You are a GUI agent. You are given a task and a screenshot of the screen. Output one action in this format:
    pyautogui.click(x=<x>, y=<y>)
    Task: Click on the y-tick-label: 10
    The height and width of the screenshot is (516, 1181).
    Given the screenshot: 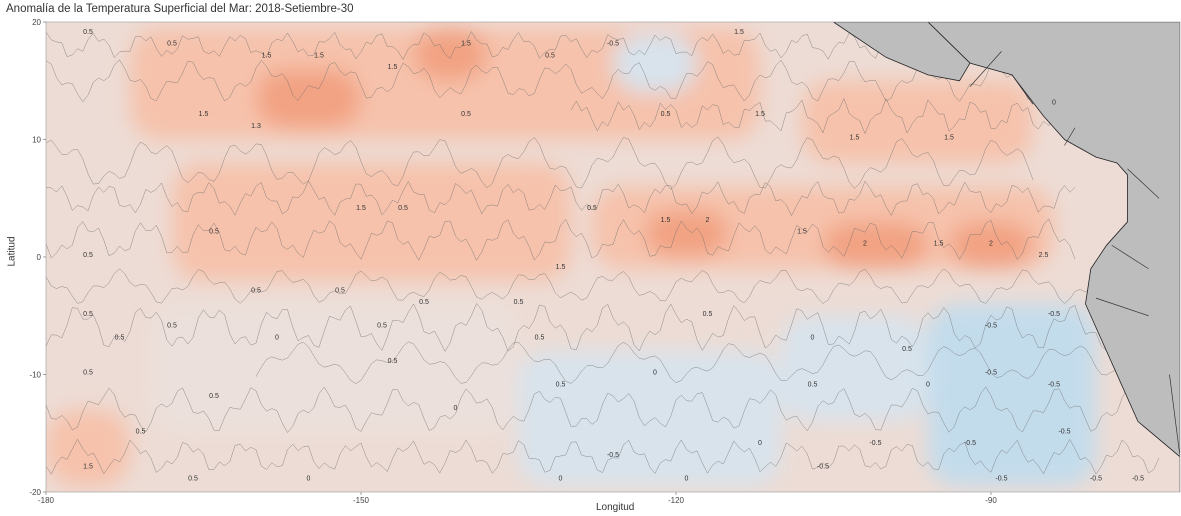 What is the action you would take?
    pyautogui.click(x=36, y=140)
    